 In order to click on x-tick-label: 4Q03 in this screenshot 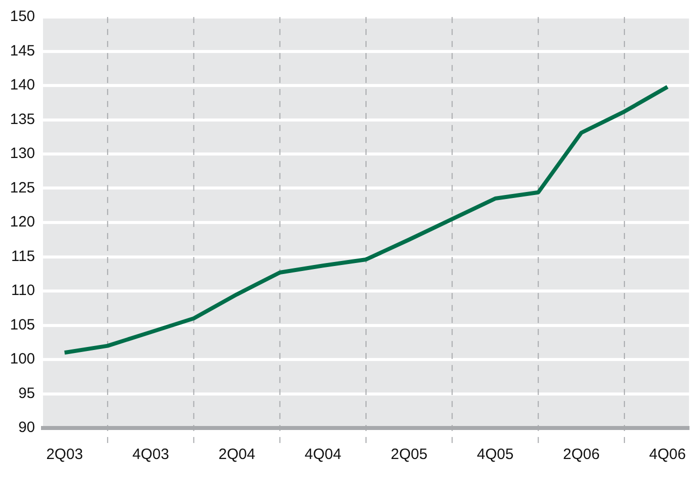, I will do `click(151, 455)`.